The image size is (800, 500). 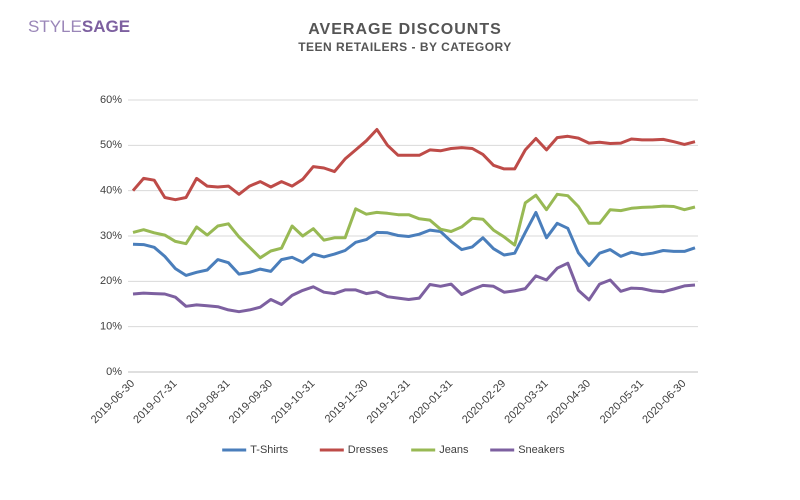 I want to click on x-tick-label: 2020-04-30, so click(x=569, y=402).